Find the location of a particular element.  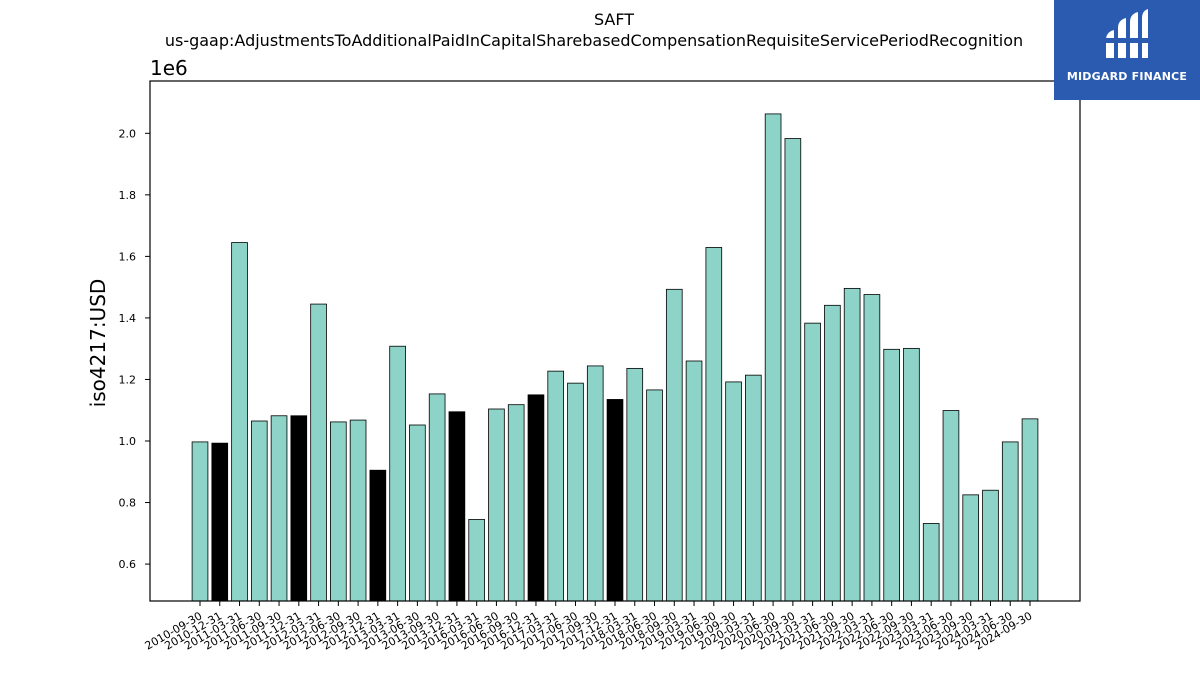

y-tick-label: 2.0 is located at coordinates (128, 133).